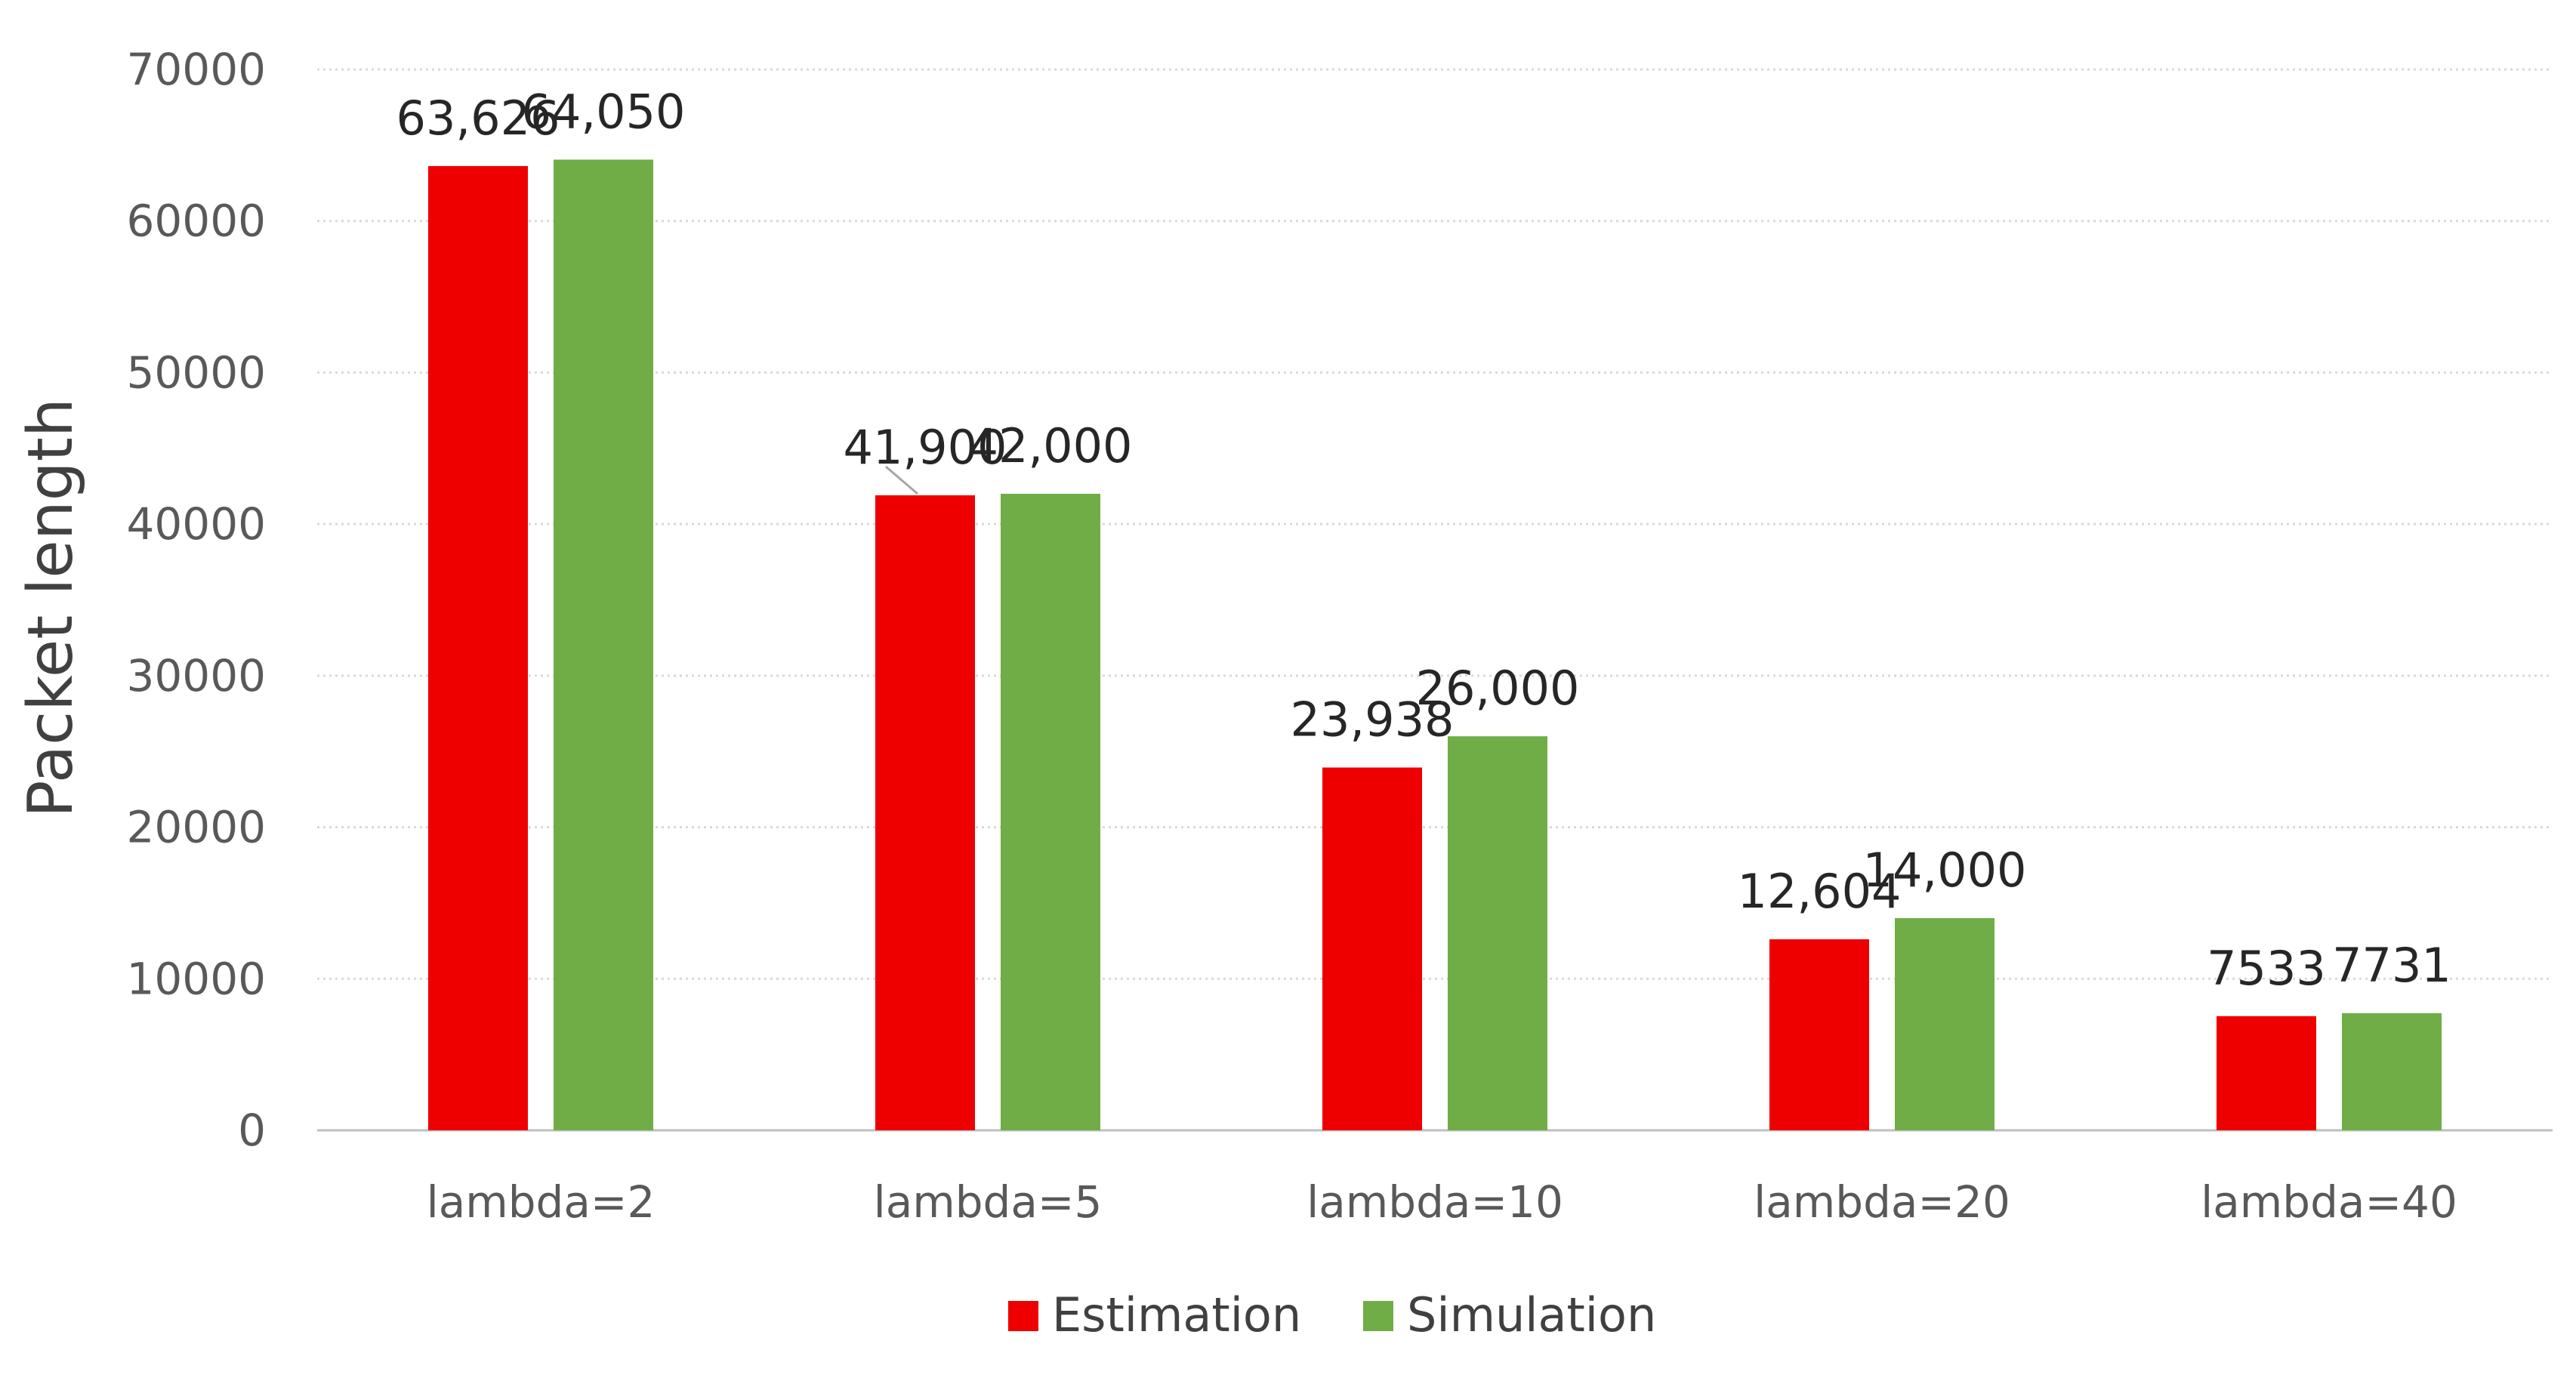  Describe the element at coordinates (1023, 1316) in the screenshot. I see `legend-swatch-estimation` at that location.